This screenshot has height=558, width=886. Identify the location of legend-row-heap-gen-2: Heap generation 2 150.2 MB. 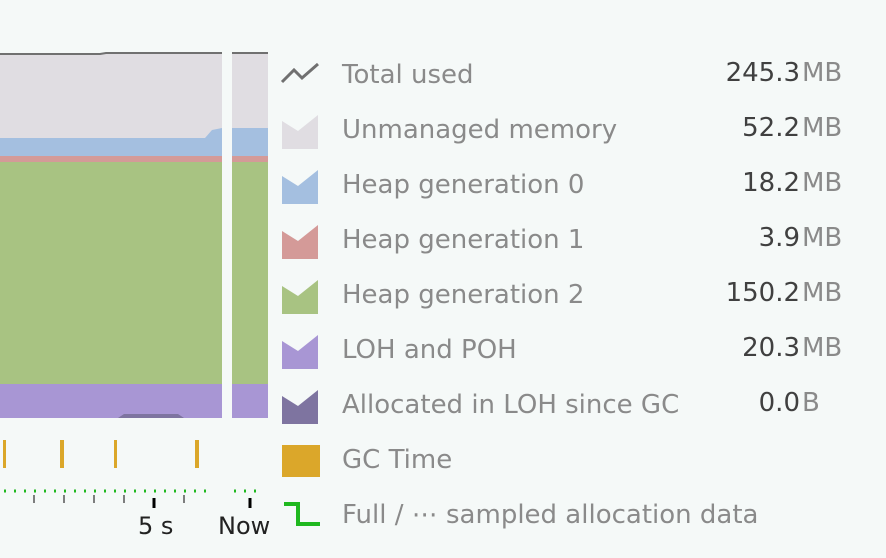
(578, 295).